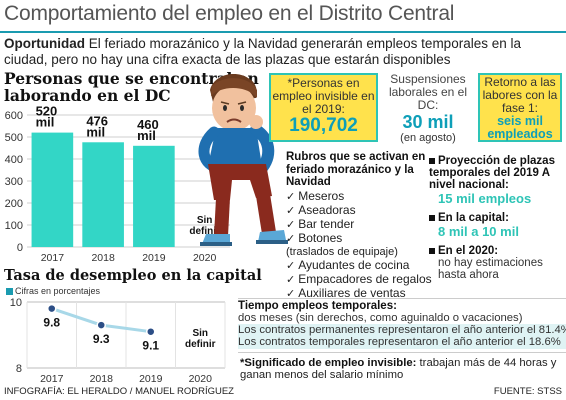  What do you see at coordinates (240, 182) in the screenshot?
I see `boy-pants` at bounding box center [240, 182].